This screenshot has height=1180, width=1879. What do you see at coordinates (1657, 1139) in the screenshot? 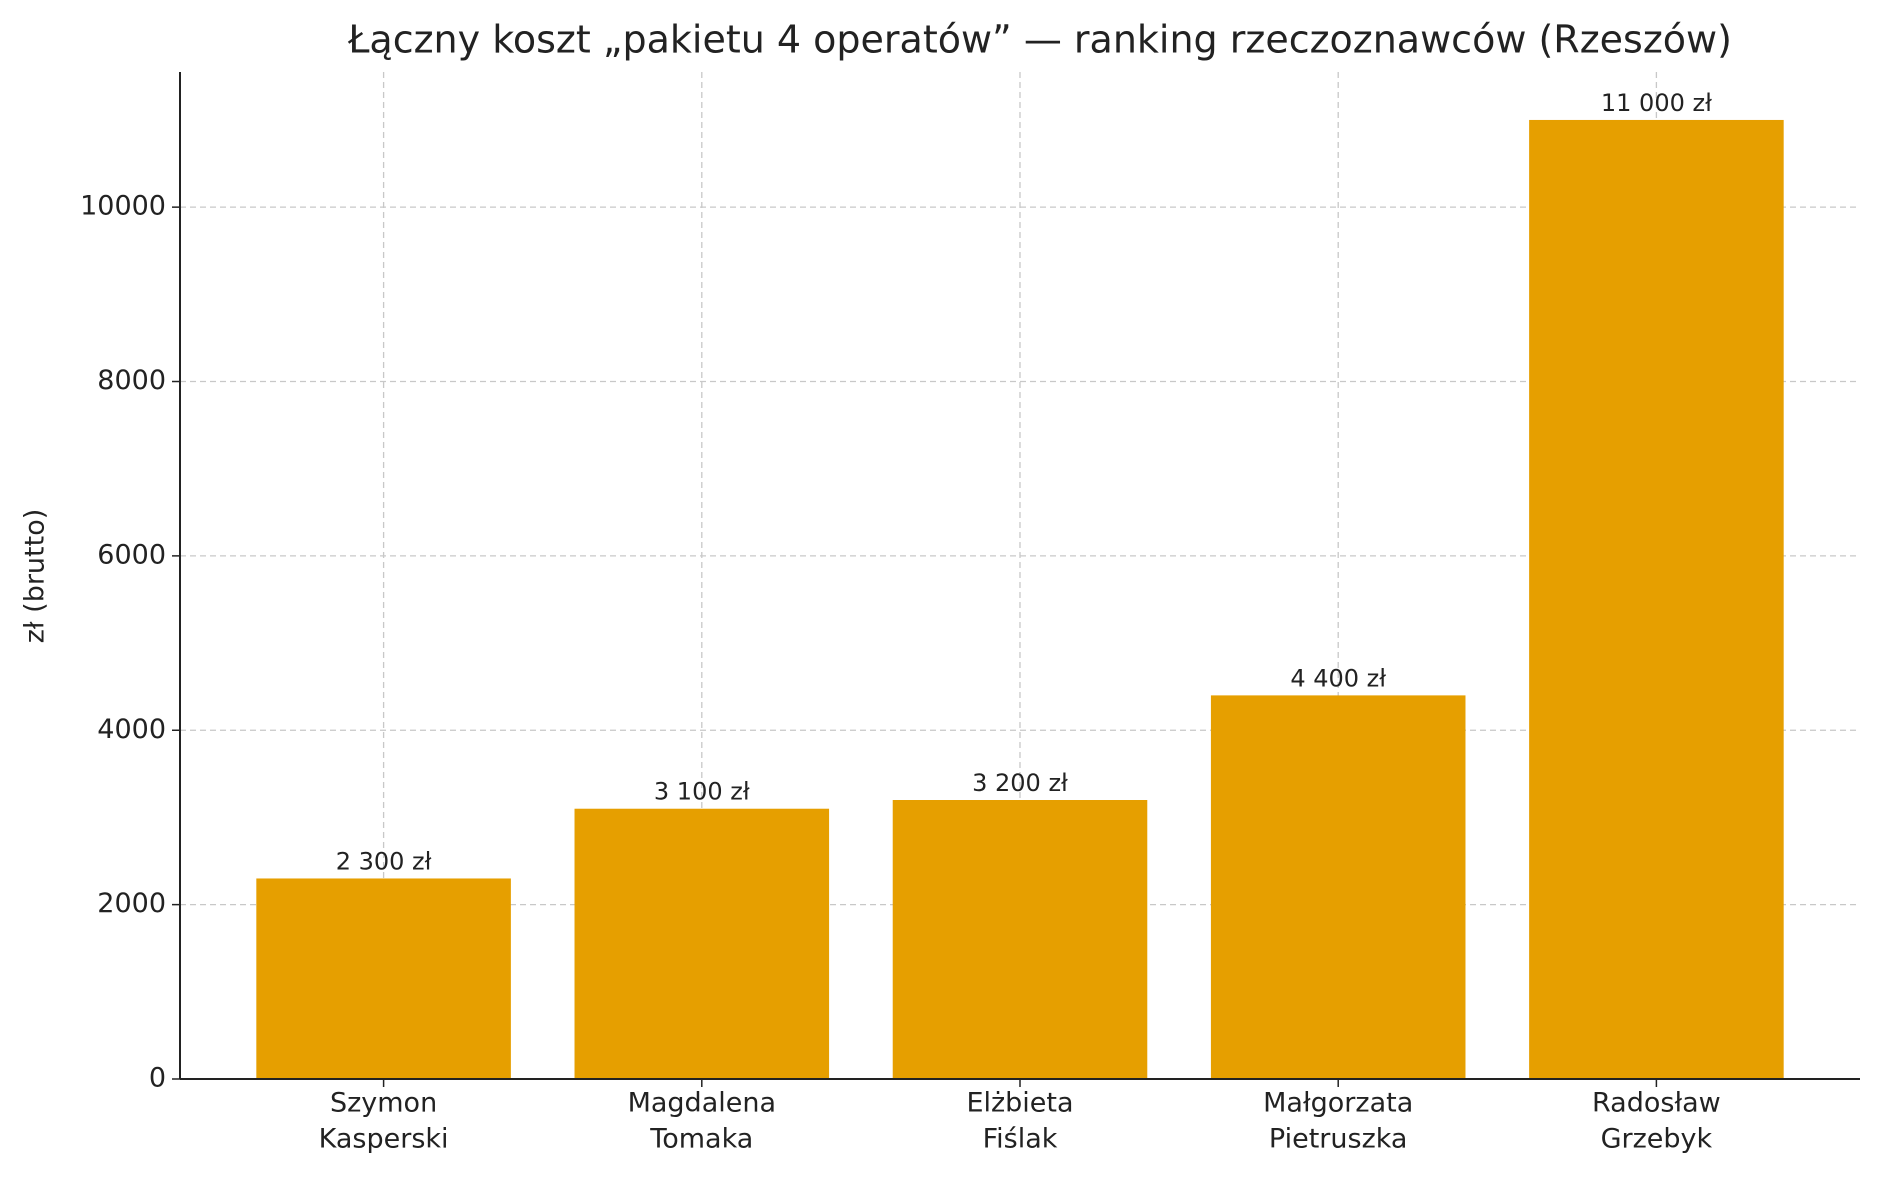
I see `x-tick-label: Grzebyk` at bounding box center [1657, 1139].